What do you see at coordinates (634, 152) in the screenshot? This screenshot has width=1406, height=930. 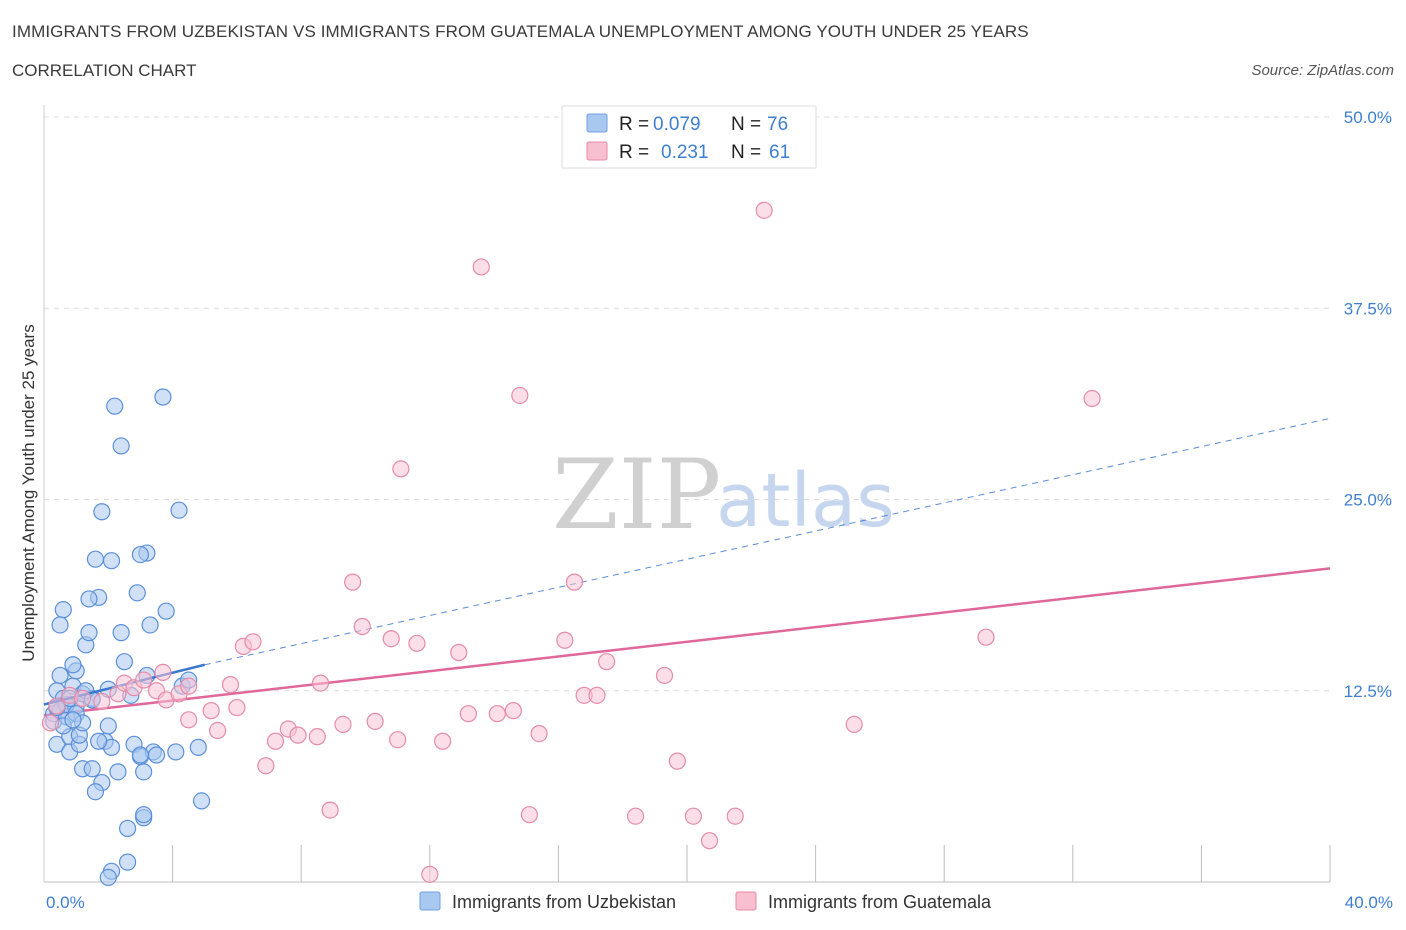 I see `legend-r-label-guatemala: R =` at bounding box center [634, 152].